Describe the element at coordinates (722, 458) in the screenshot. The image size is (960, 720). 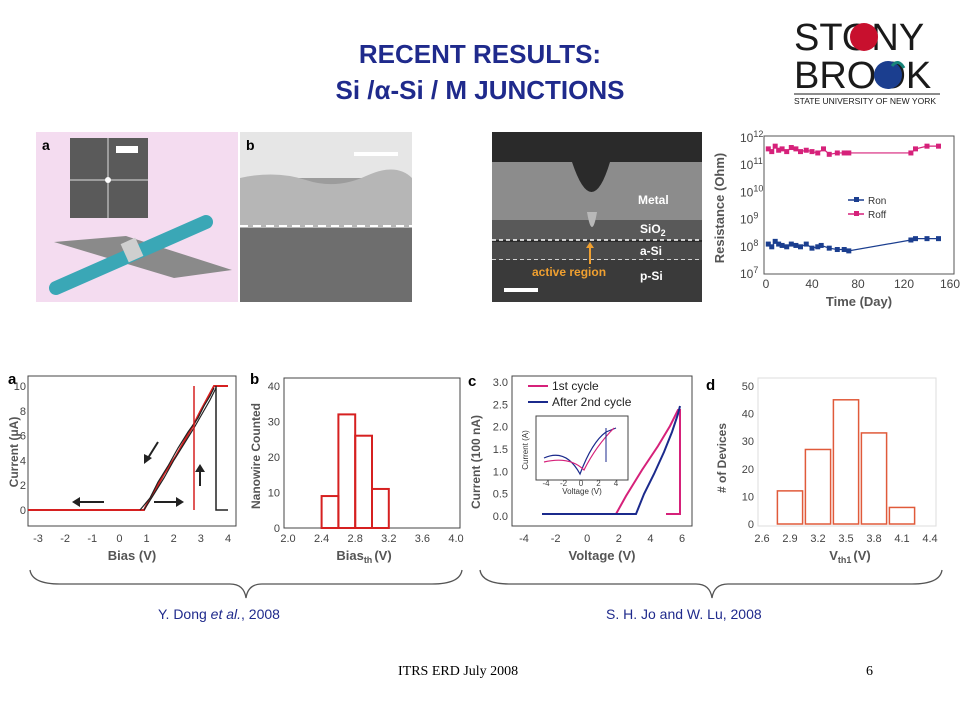
I see `hv-ylabel: # of Devices` at that location.